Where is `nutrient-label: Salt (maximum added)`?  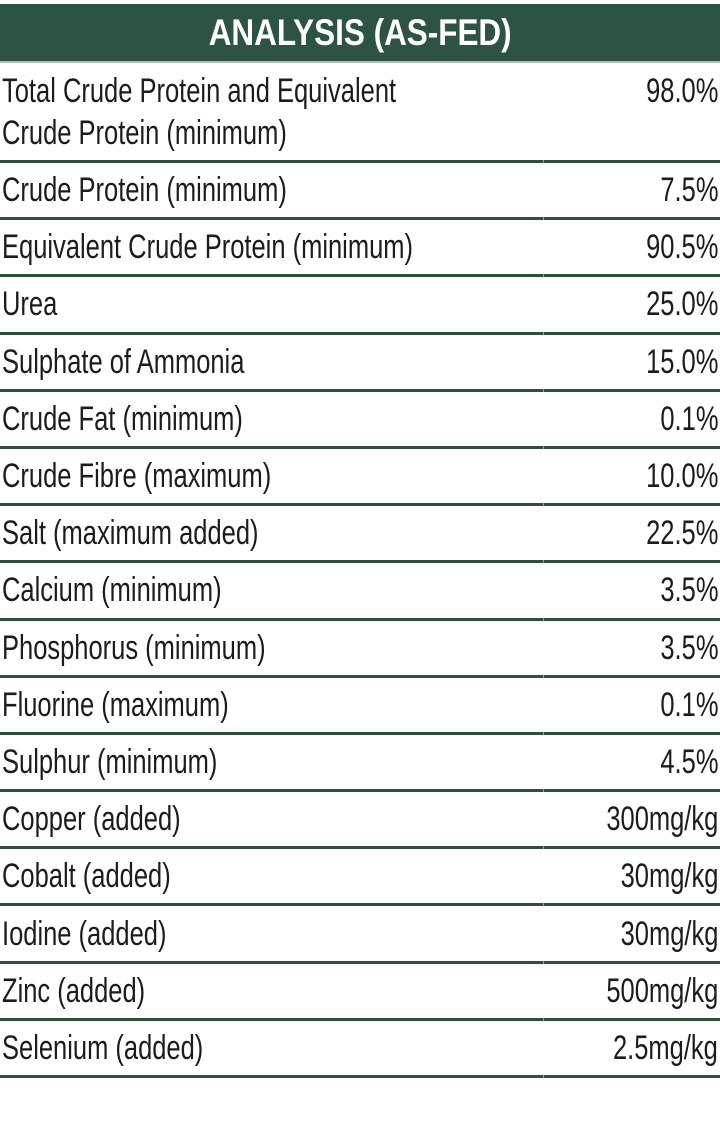
nutrient-label: Salt (maximum added) is located at coordinates (271, 535).